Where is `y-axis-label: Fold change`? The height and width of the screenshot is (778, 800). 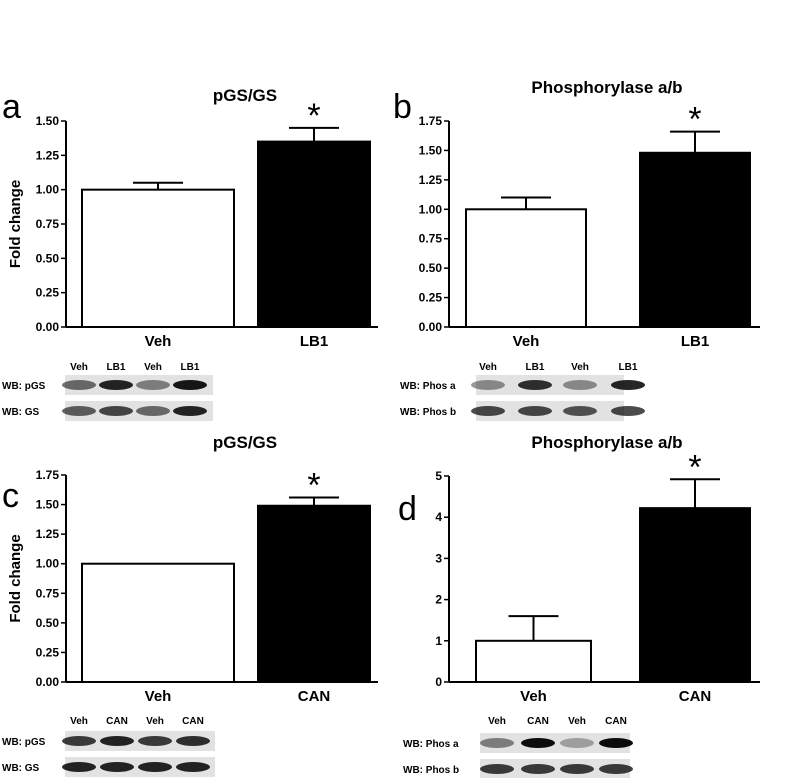 y-axis-label: Fold change is located at coordinates (15, 578).